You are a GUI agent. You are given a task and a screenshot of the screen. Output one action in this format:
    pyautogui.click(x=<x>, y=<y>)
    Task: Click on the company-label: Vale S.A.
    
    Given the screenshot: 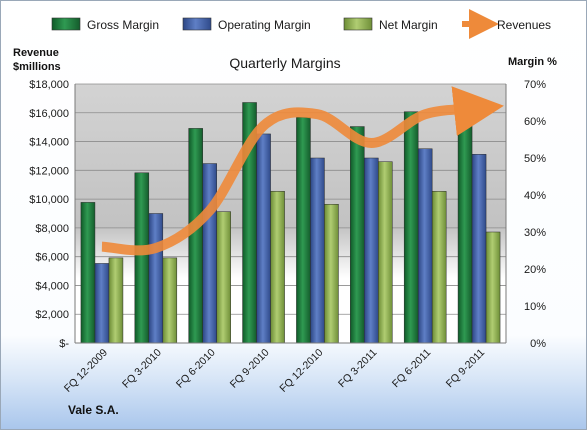 What is the action you would take?
    pyautogui.click(x=93, y=410)
    